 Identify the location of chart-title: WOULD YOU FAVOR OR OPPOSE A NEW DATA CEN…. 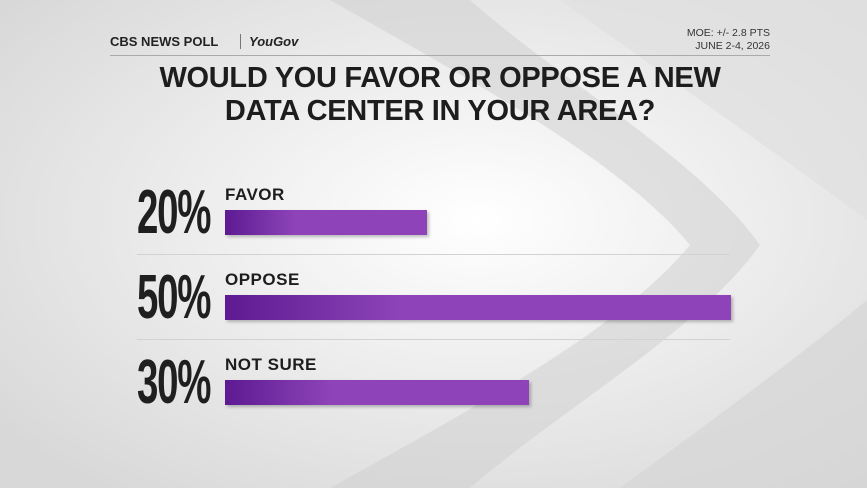
(440, 94).